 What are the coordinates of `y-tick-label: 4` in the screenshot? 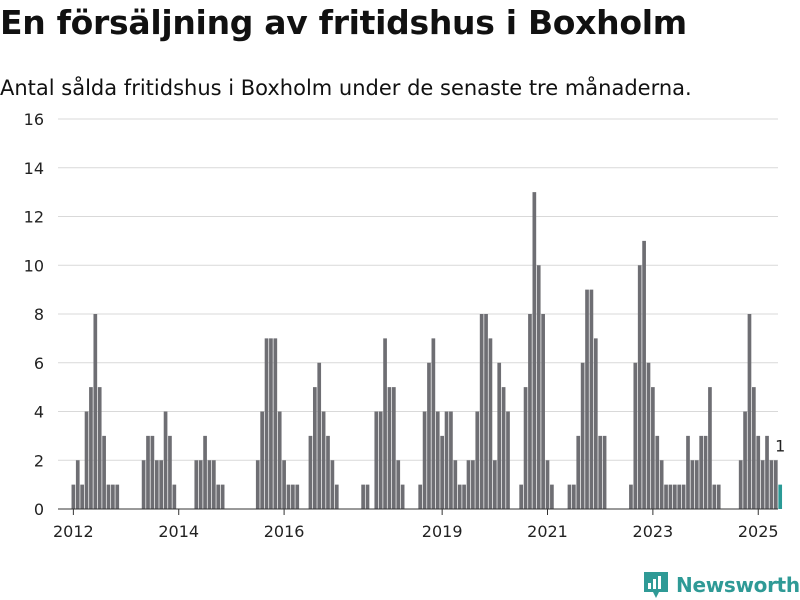 It's located at (39, 412).